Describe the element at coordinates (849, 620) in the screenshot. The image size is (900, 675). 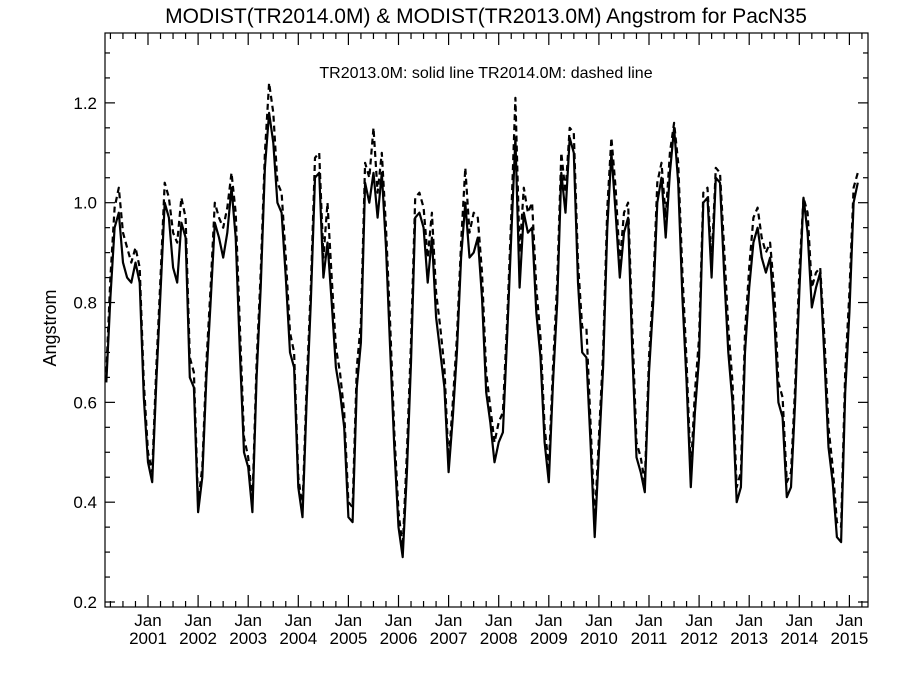
I see `x-tick-label-month-14: Jan` at that location.